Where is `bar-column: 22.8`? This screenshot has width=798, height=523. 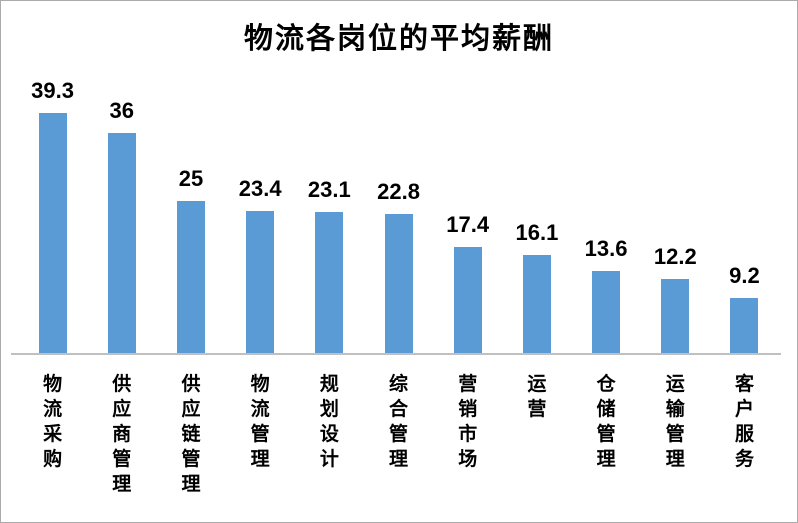 bar-column: 22.8 is located at coordinates (398, 207).